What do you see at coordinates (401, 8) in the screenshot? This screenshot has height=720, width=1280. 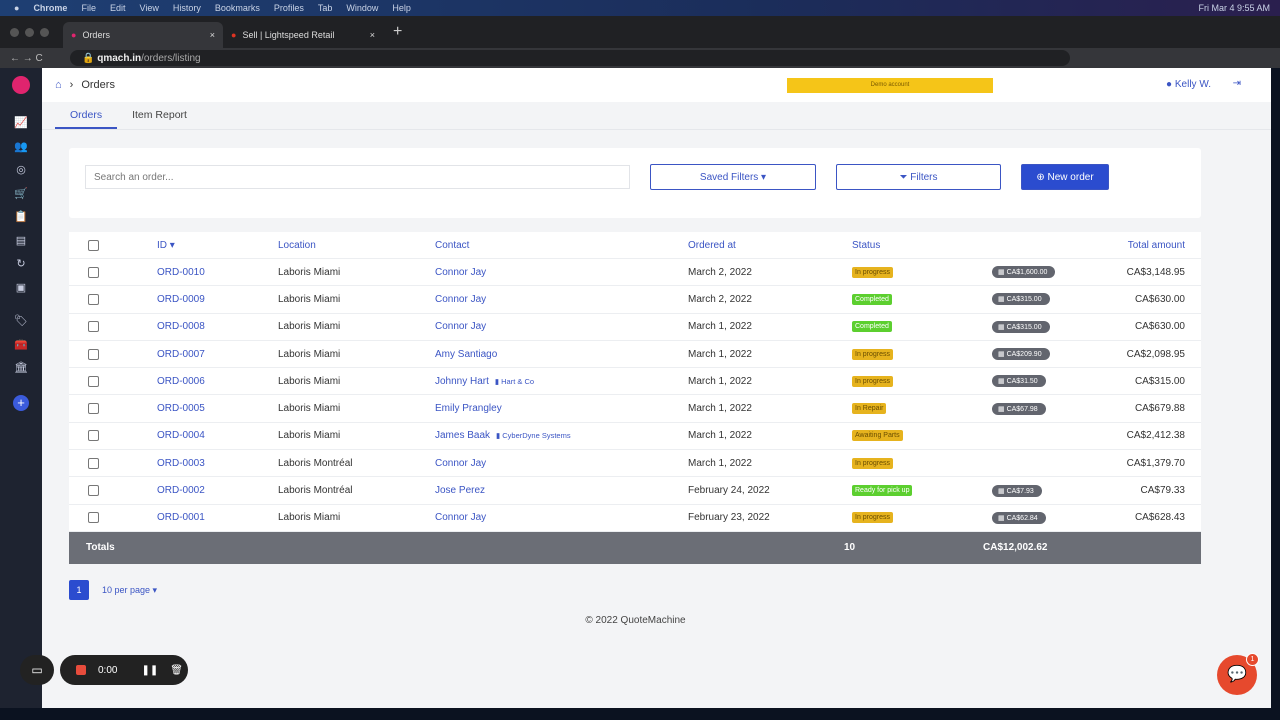 I see `os-menu-item: Help` at bounding box center [401, 8].